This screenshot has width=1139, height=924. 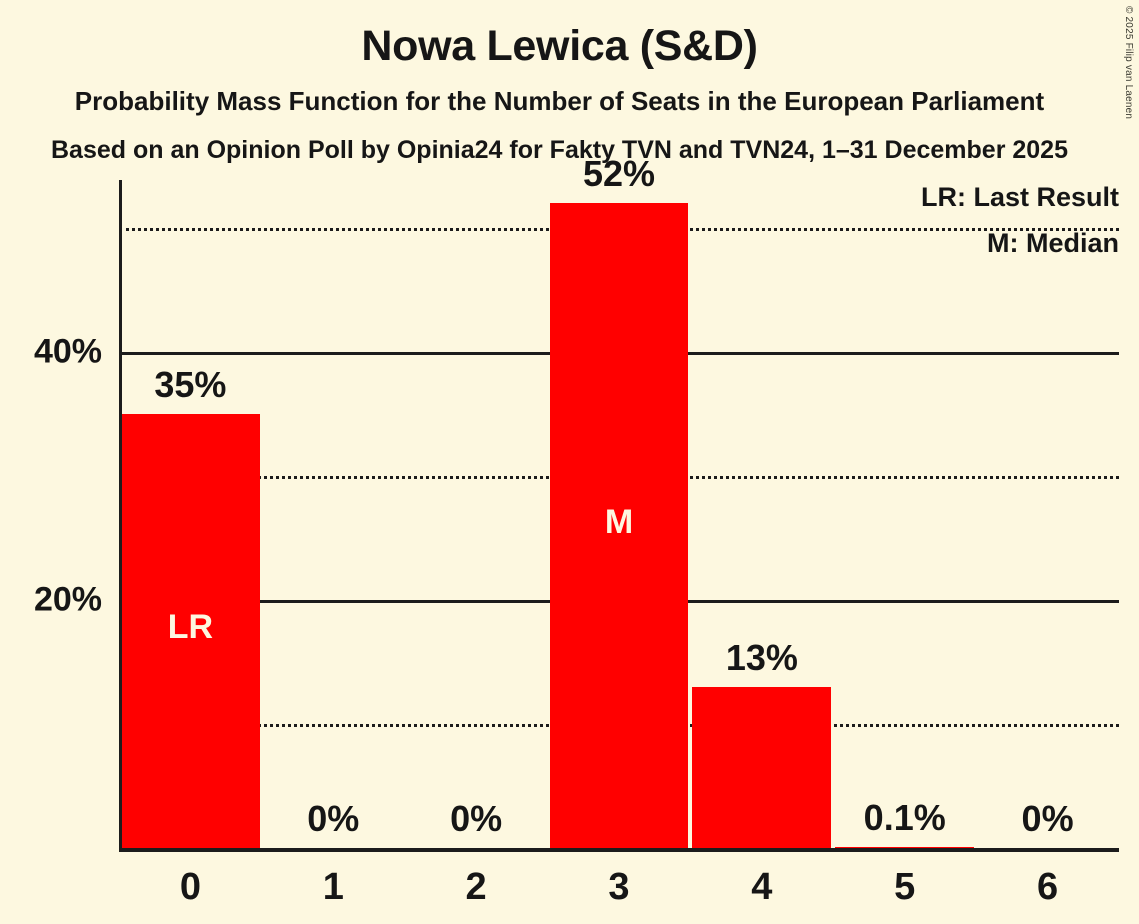 I want to click on bar-slot: M 52%, so click(x=619, y=500).